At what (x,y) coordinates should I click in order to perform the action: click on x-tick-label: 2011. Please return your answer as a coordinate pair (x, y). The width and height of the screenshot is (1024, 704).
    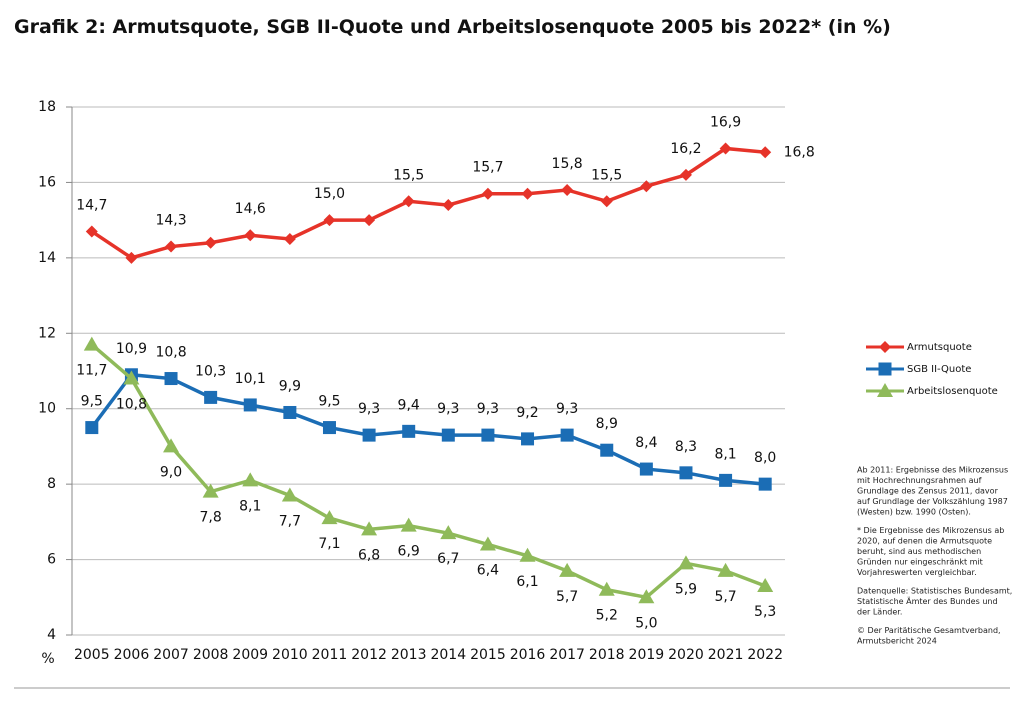
    Looking at the image, I should click on (330, 655).